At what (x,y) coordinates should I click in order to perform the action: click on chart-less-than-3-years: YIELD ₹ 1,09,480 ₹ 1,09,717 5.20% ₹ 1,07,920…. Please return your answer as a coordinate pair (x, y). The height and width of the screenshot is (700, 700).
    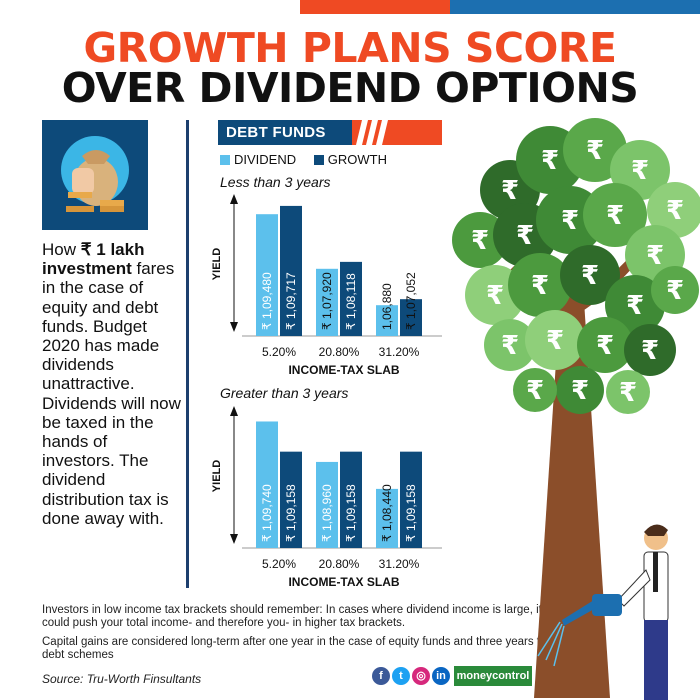
    Looking at the image, I should click on (326, 285).